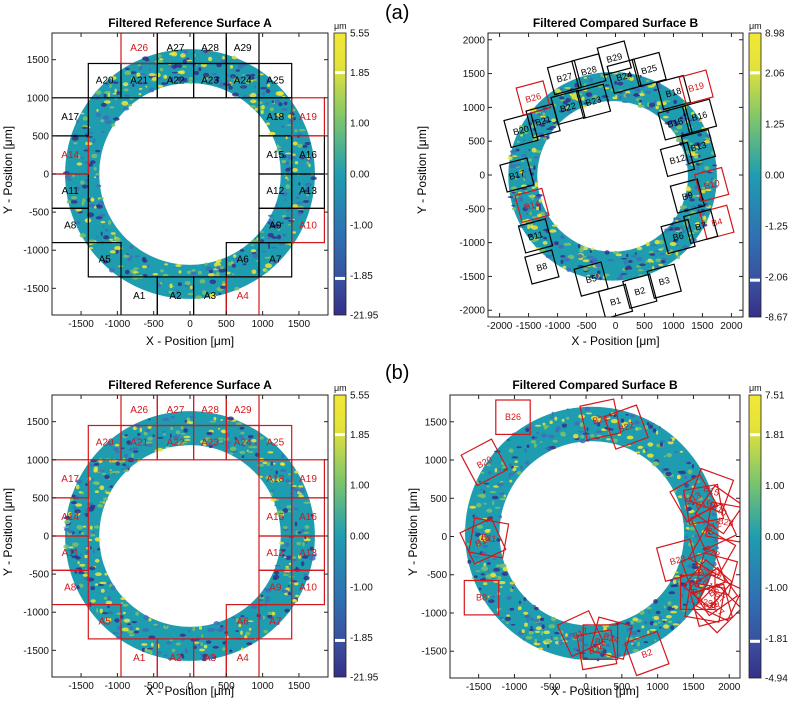  What do you see at coordinates (210, 658) in the screenshot?
I see `box-label: A3` at bounding box center [210, 658].